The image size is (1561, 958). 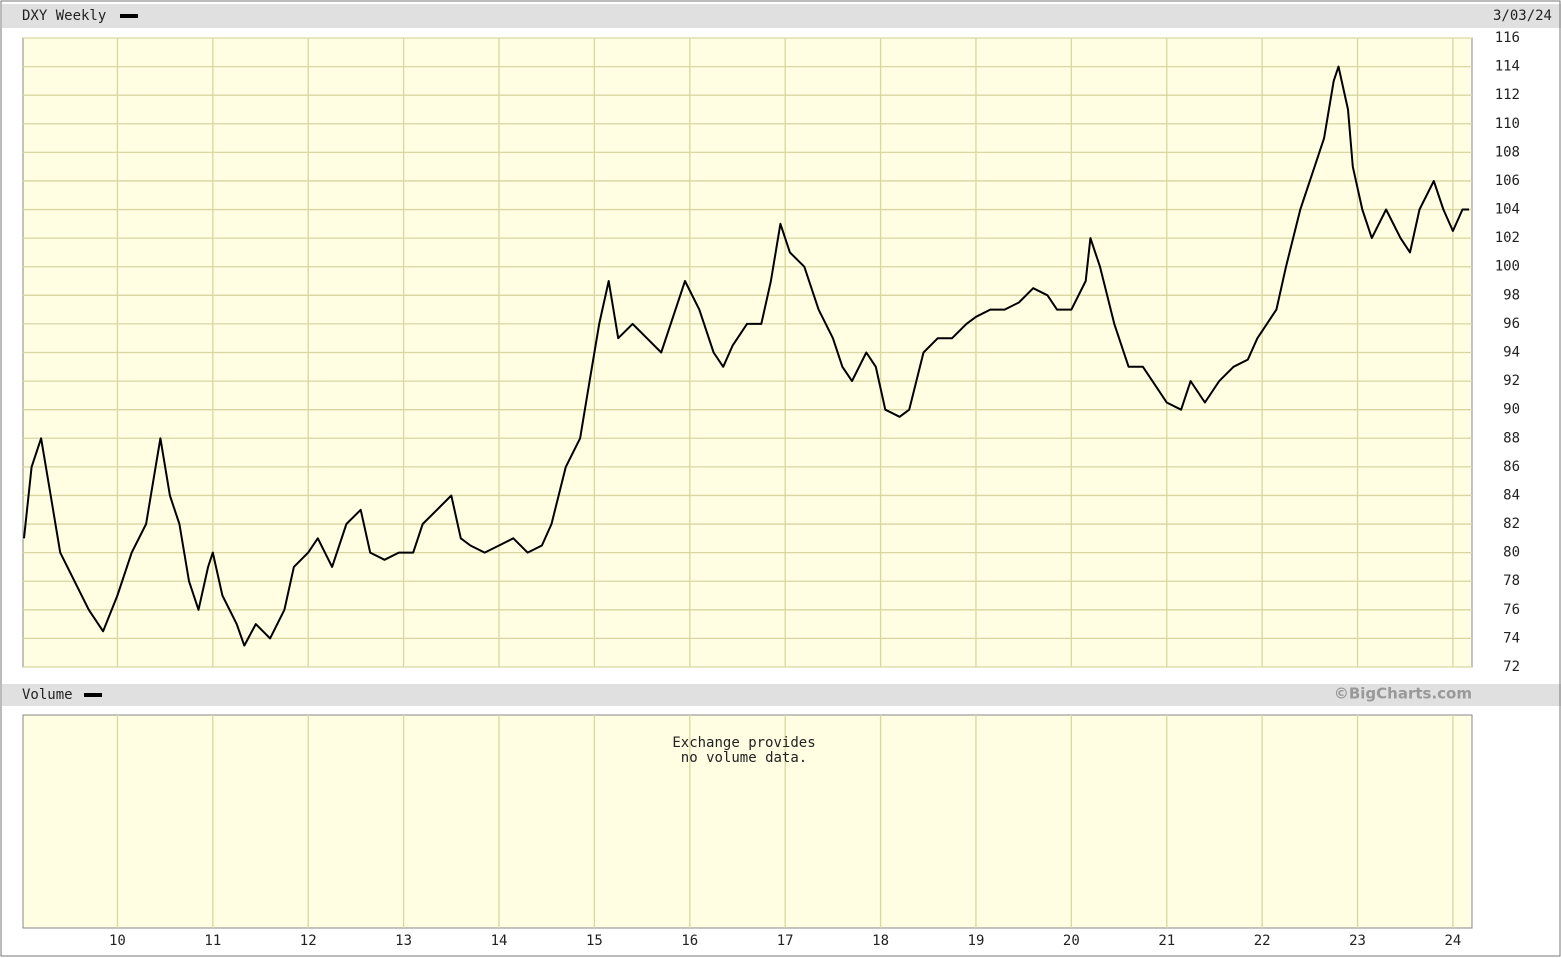 I want to click on y-tick-label: 98, so click(x=1511, y=295).